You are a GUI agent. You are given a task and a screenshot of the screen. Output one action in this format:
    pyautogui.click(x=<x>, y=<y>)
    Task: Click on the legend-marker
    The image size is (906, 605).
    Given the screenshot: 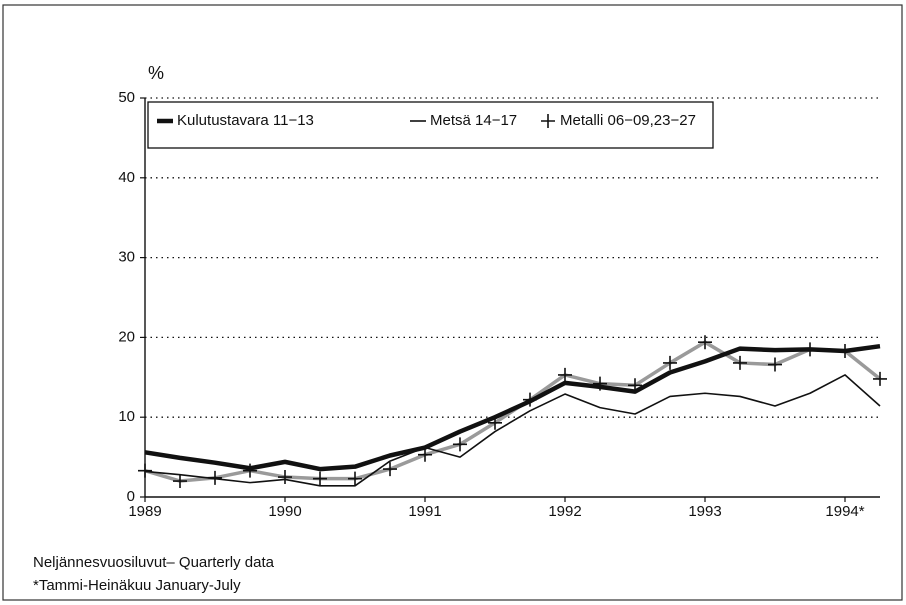 What is the action you would take?
    pyautogui.click(x=548, y=121)
    